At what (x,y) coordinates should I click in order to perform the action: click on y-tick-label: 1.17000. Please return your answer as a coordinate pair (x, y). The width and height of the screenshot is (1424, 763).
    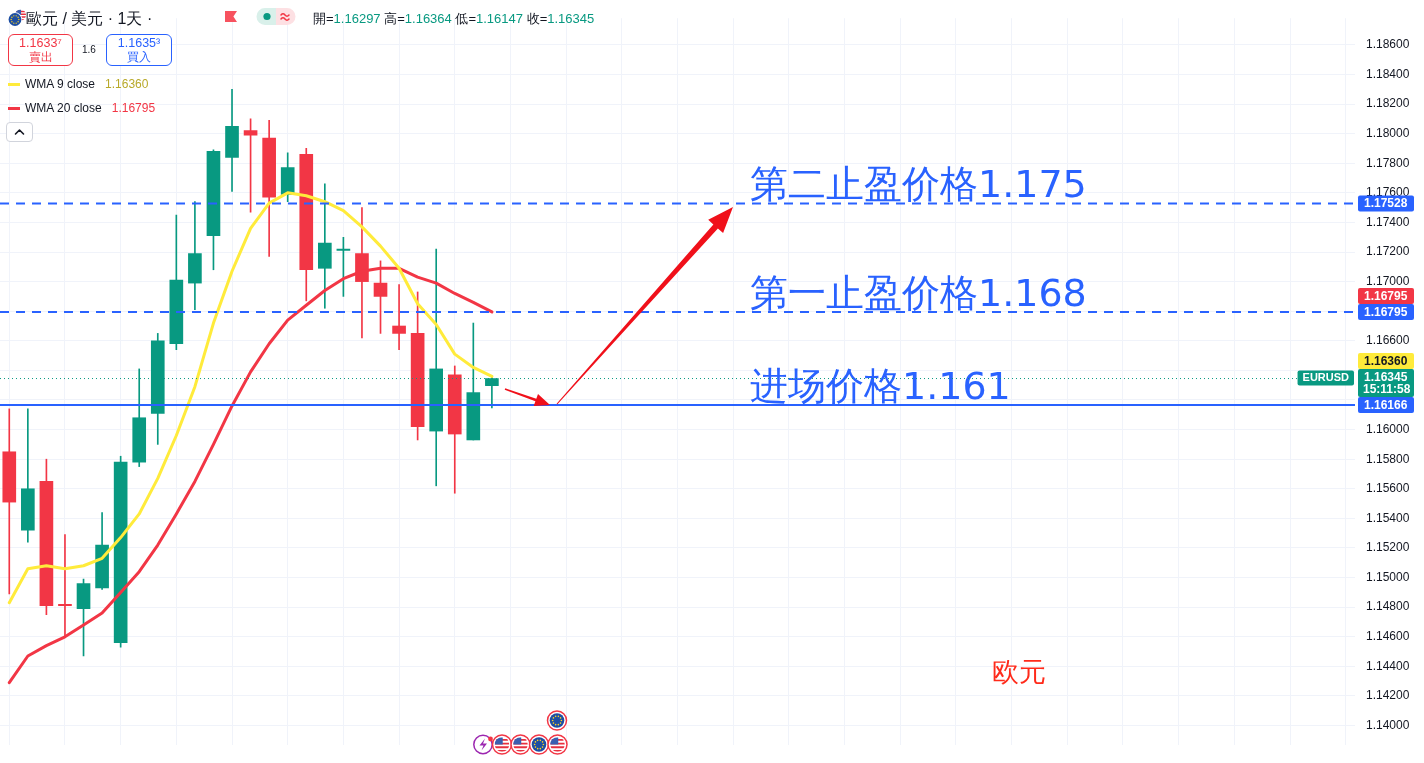
    Looking at the image, I should click on (1388, 280).